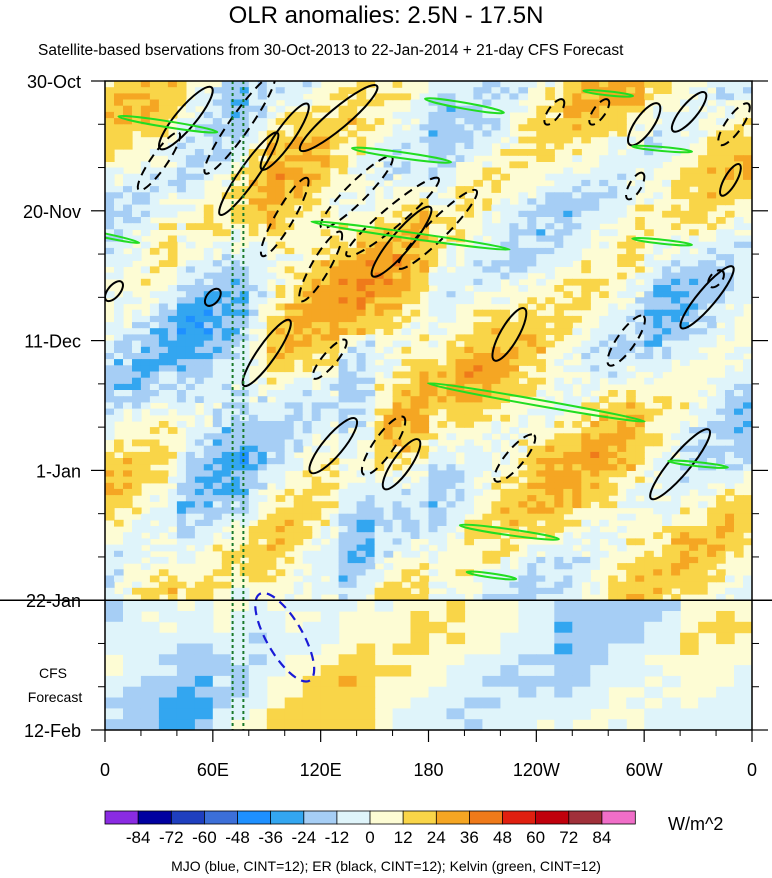 The image size is (772, 878). I want to click on colorbar-label-1: -72, so click(171, 837).